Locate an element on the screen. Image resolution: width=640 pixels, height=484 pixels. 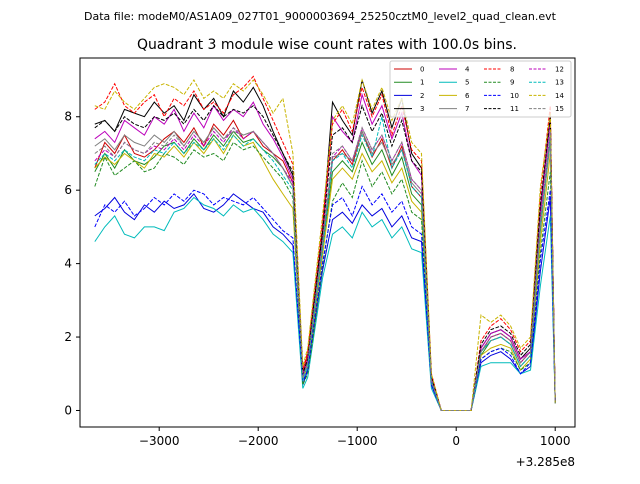
y-tick-label: 2 is located at coordinates (68, 337).